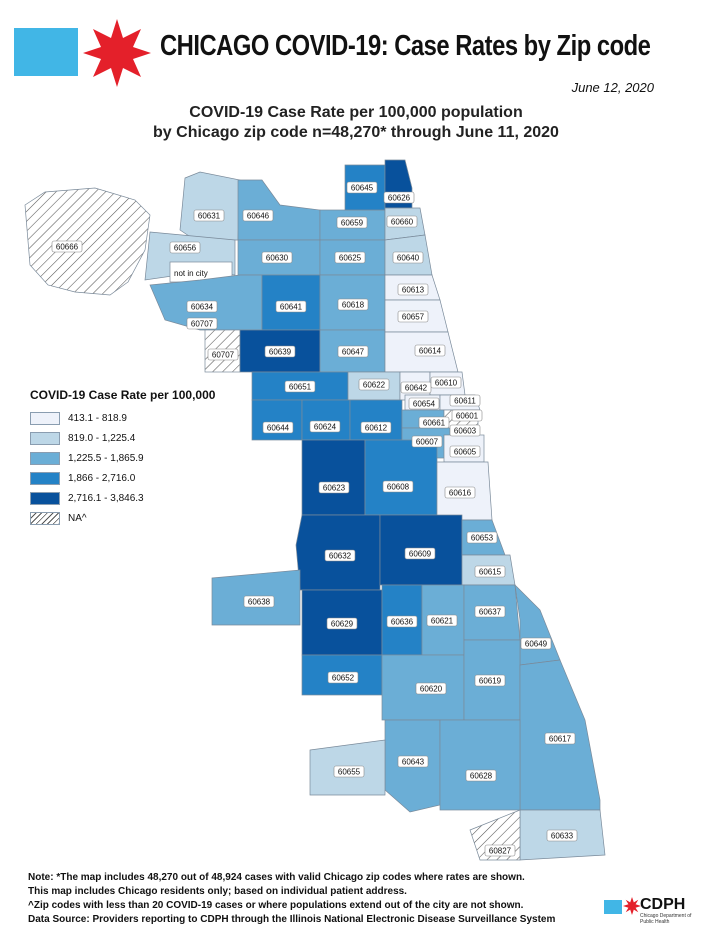 The width and height of the screenshot is (712, 943). I want to click on legend-label: 1,225.5 - 1,865.9, so click(106, 458).